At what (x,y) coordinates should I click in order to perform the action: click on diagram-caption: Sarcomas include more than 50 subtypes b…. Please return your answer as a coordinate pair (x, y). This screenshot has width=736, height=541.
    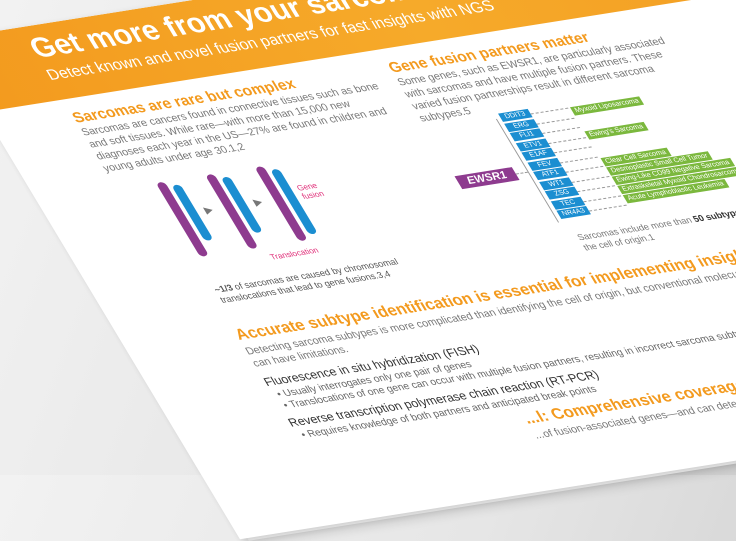
    Looking at the image, I should click on (655, 226).